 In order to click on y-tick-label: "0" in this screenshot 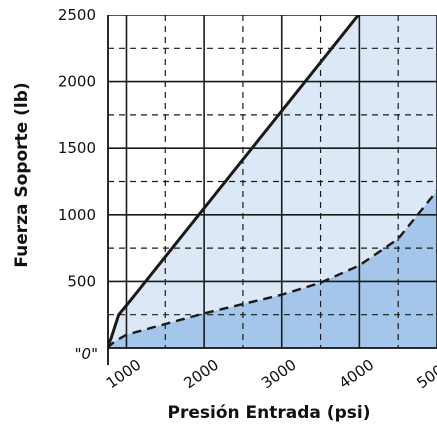, I will do `click(86, 354)`.